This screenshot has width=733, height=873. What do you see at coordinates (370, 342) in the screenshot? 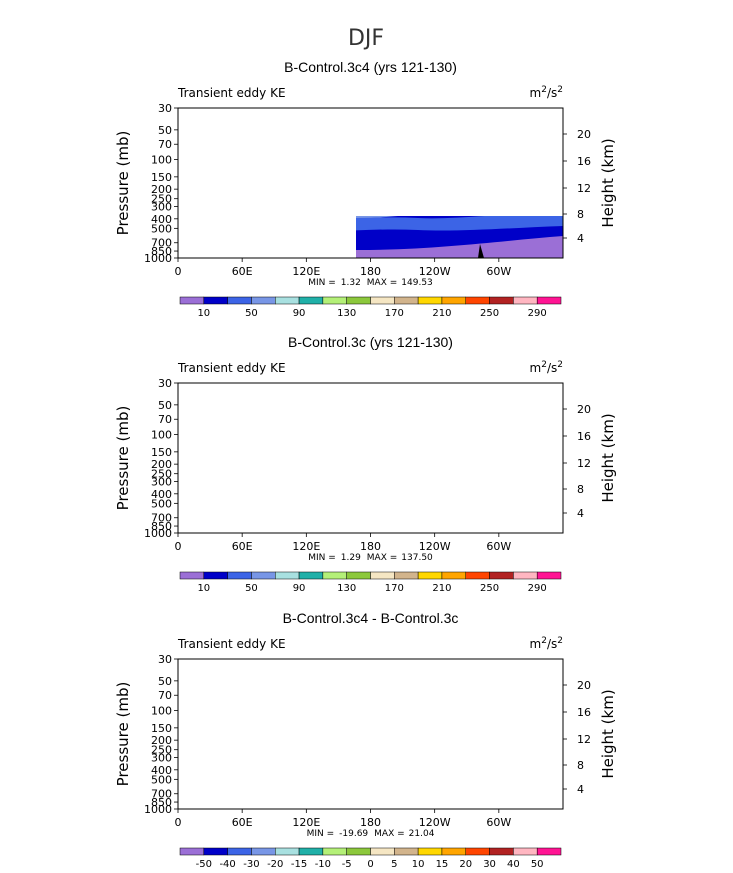
I see `chart-title: B-Control.3c (yrs 121-130)` at bounding box center [370, 342].